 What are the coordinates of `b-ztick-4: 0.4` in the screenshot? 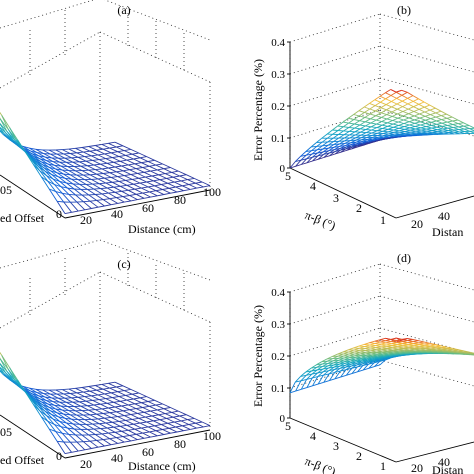 It's located at (278, 43).